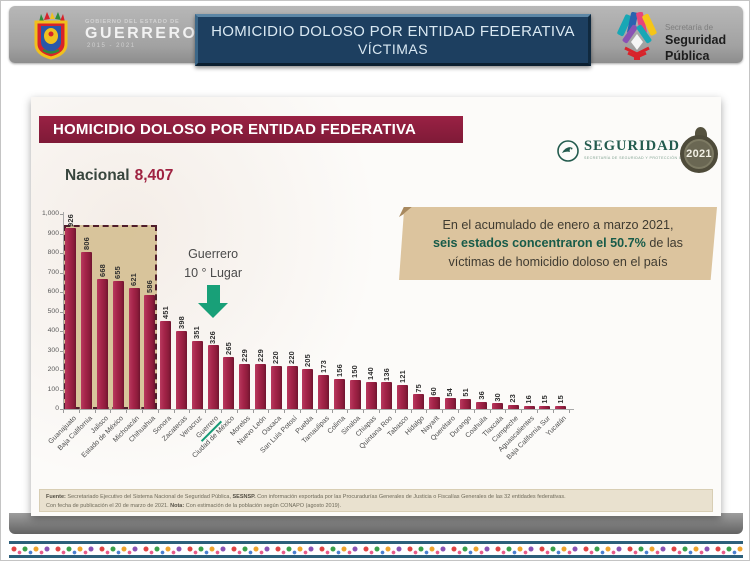  What do you see at coordinates (213, 272) in the screenshot?
I see `annotation-line2: 10 ° Lugar` at bounding box center [213, 272].